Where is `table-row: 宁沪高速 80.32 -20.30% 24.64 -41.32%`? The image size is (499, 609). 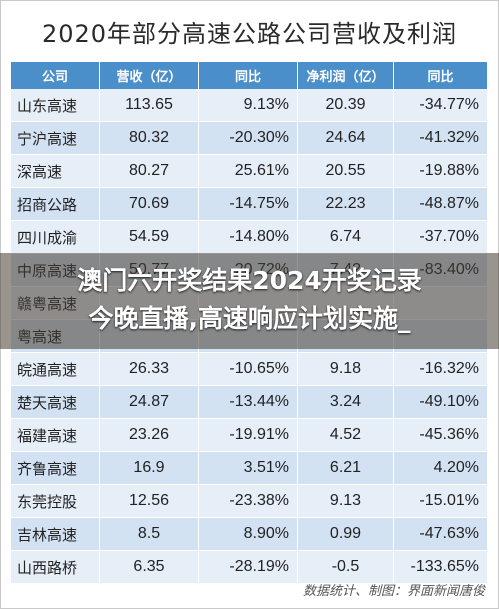 table-row: 宁沪高速 80.32 -20.30% 24.64 -41.32% is located at coordinates (249, 138).